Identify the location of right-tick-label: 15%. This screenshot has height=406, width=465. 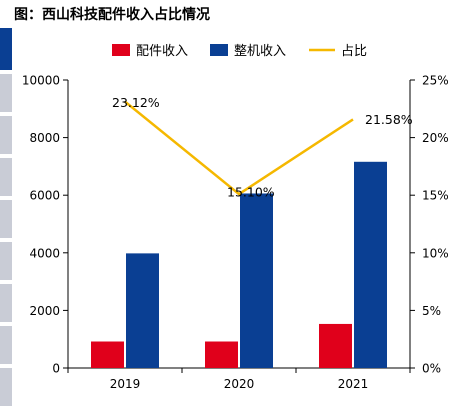
(435, 196).